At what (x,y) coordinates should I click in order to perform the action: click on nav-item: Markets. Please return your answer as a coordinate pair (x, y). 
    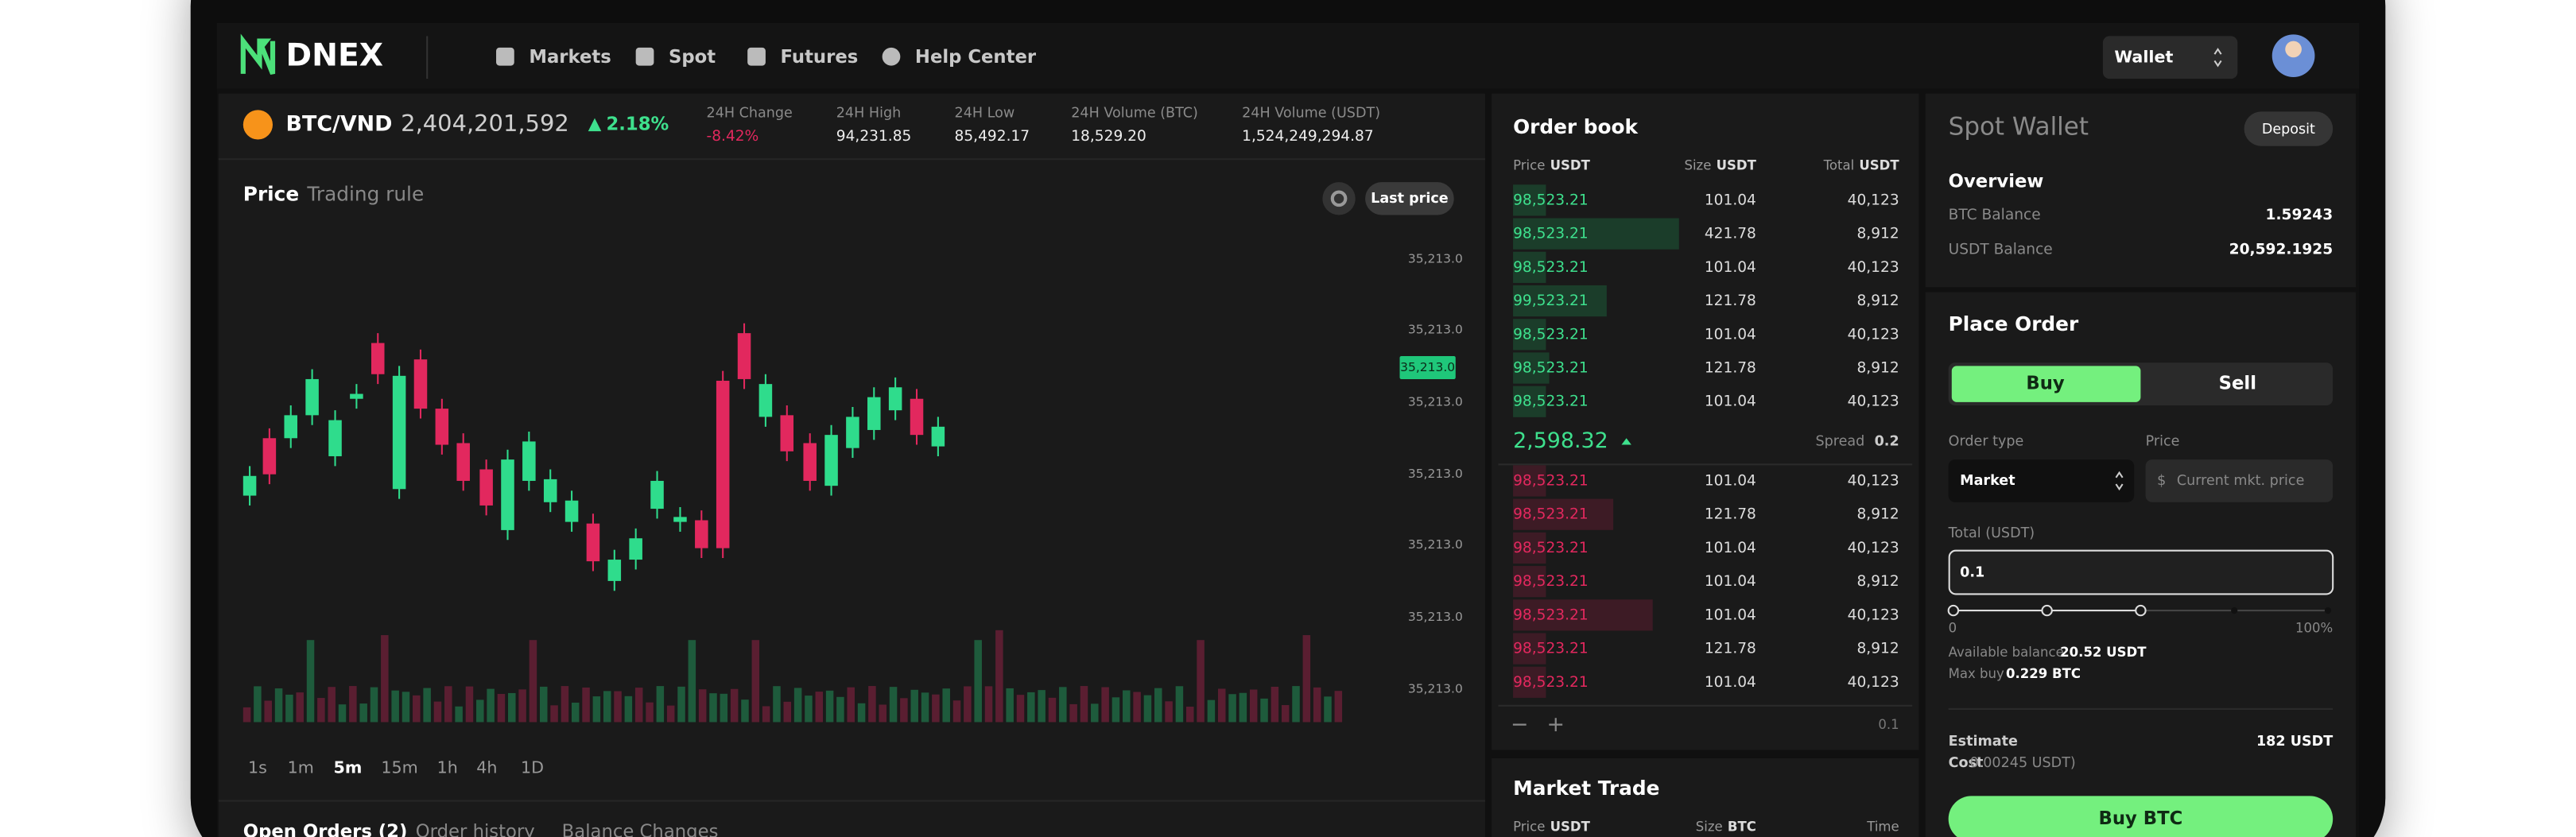
    Looking at the image, I should click on (570, 57).